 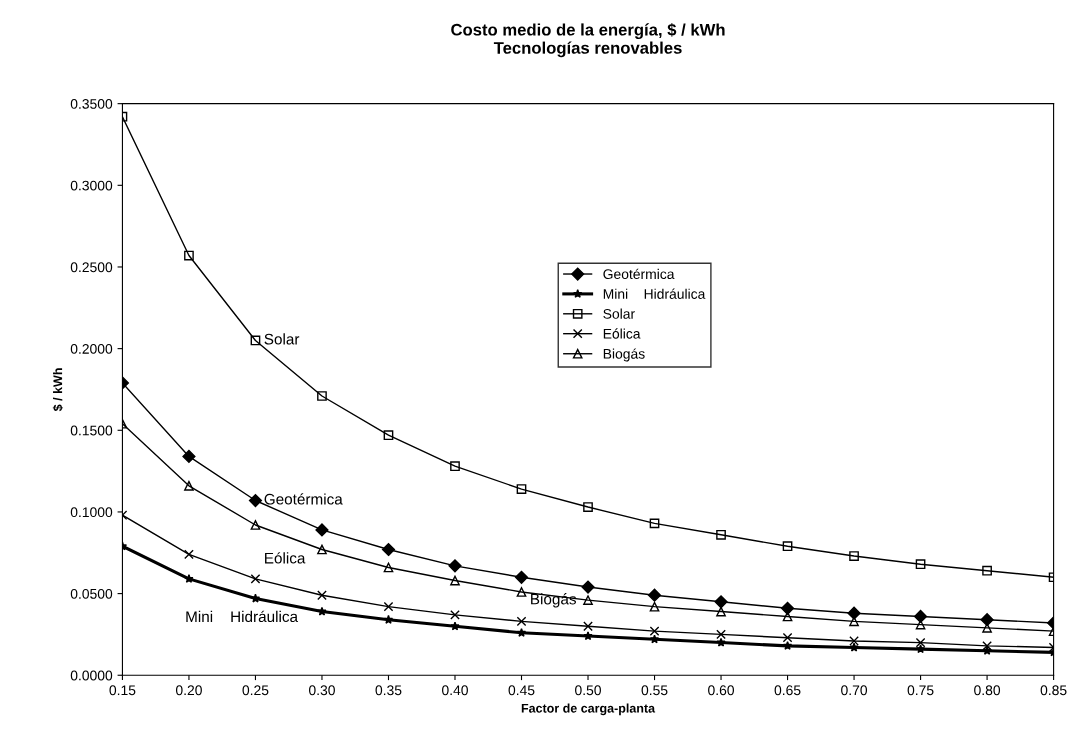 What do you see at coordinates (91, 430) in the screenshot?
I see `y-tick-label: 0.1500` at bounding box center [91, 430].